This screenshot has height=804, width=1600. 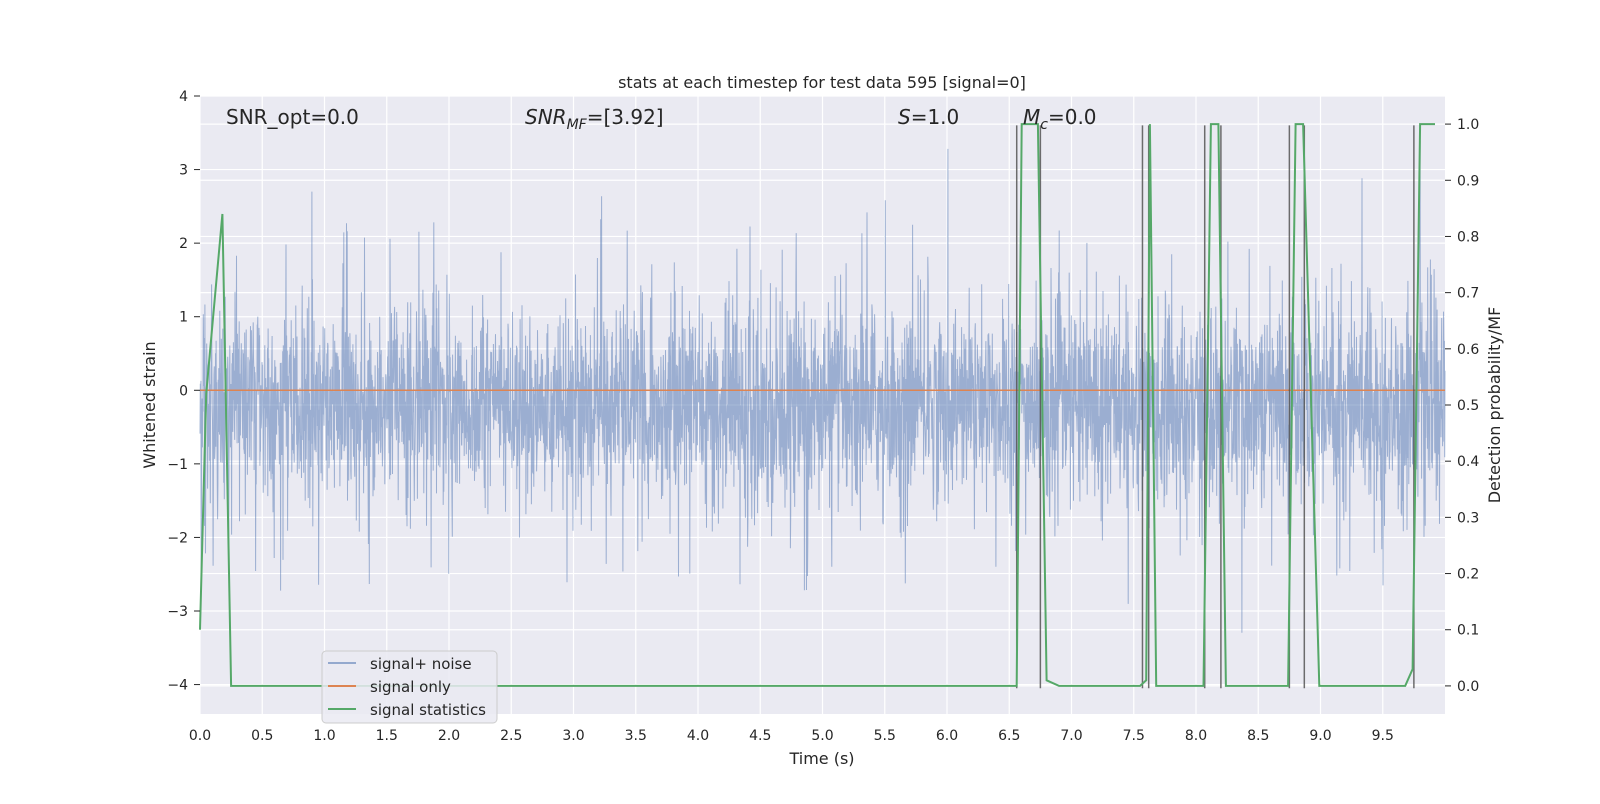 I want to click on legend-box, so click(x=409, y=687).